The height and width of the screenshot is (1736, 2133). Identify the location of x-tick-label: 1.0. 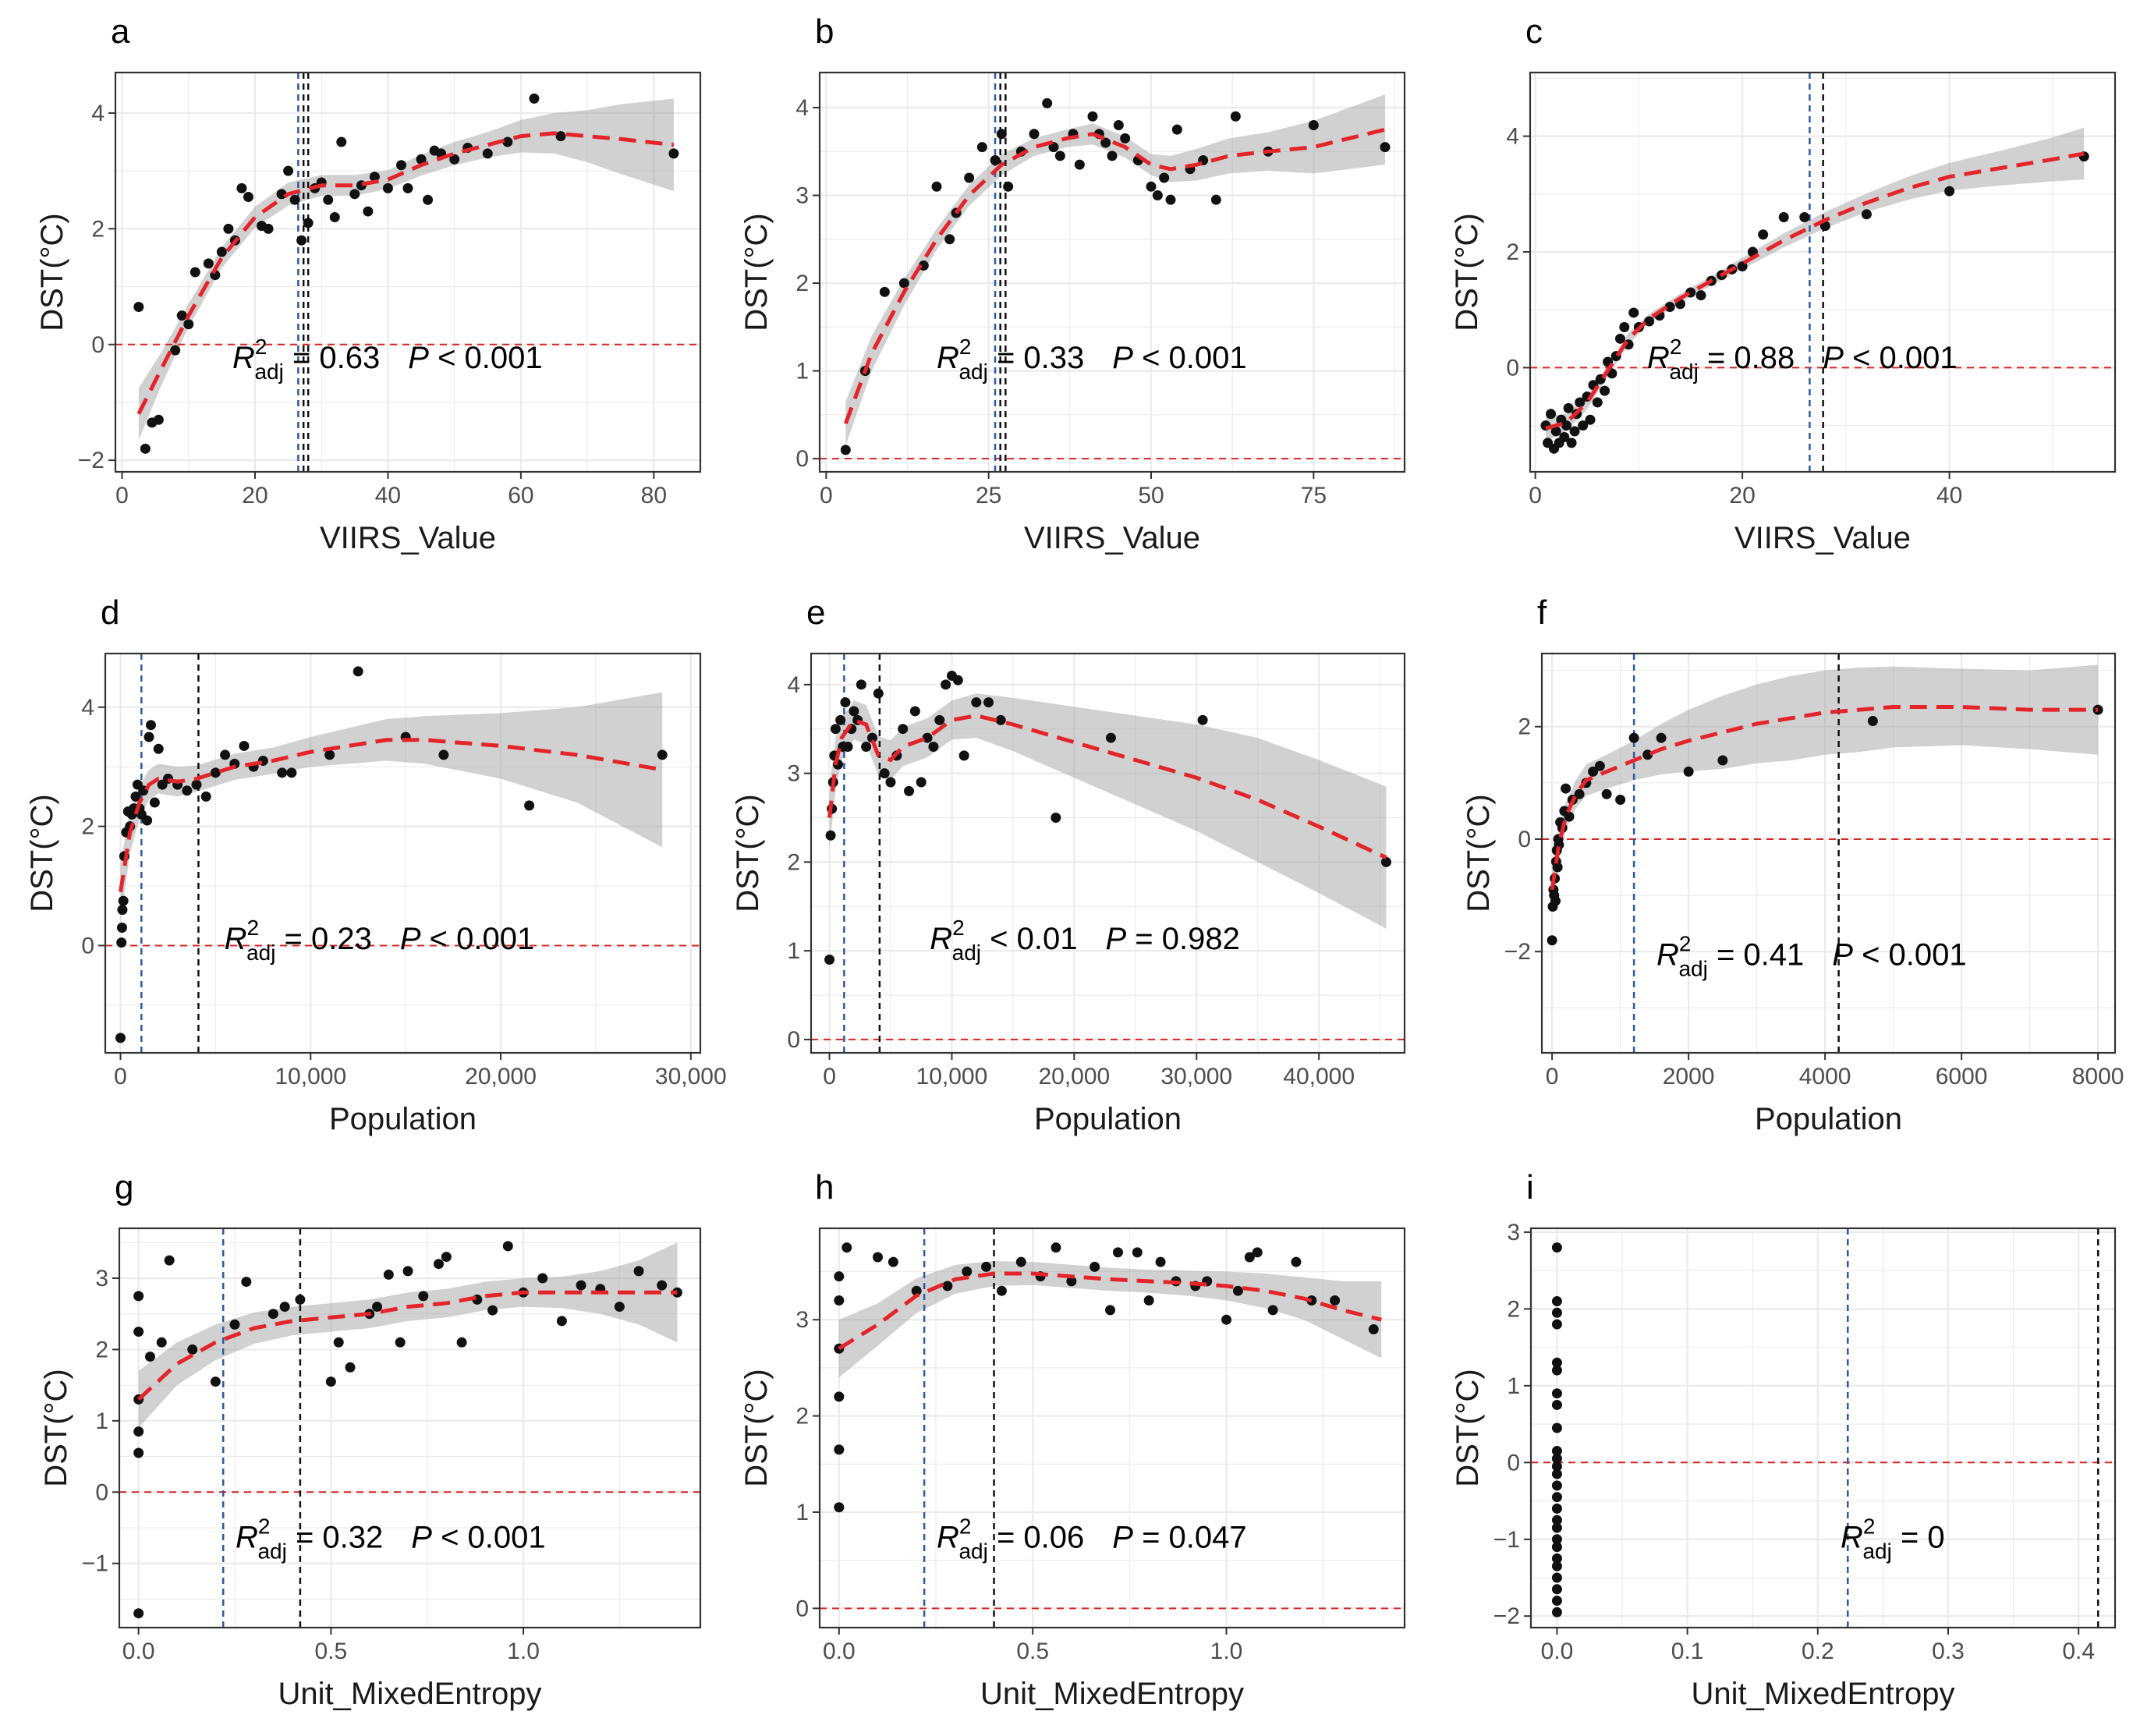
(1226, 1651).